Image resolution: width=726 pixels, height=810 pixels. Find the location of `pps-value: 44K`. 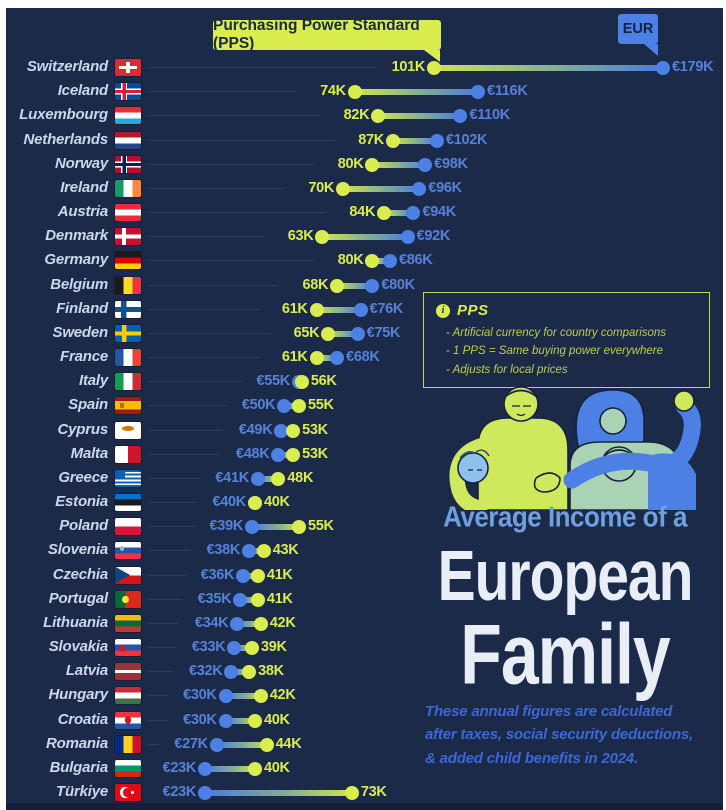

pps-value: 44K is located at coordinates (288, 743).